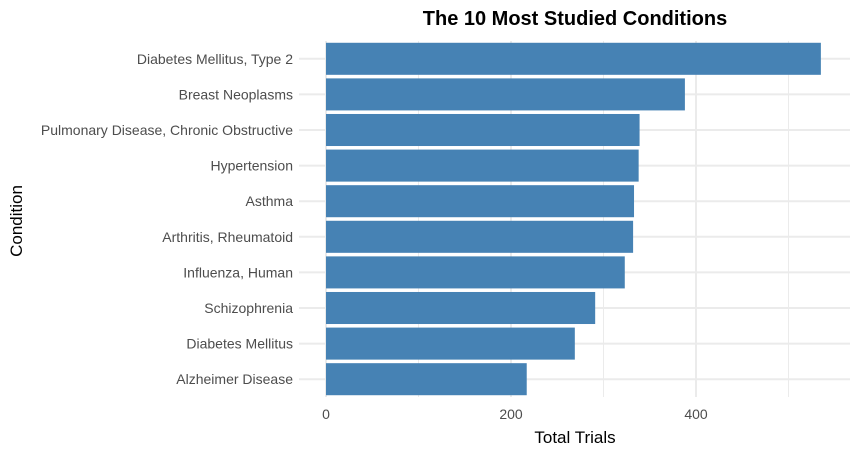 This screenshot has width=856, height=461. I want to click on chart-title: The 10 Most Studied Conditions, so click(575, 19).